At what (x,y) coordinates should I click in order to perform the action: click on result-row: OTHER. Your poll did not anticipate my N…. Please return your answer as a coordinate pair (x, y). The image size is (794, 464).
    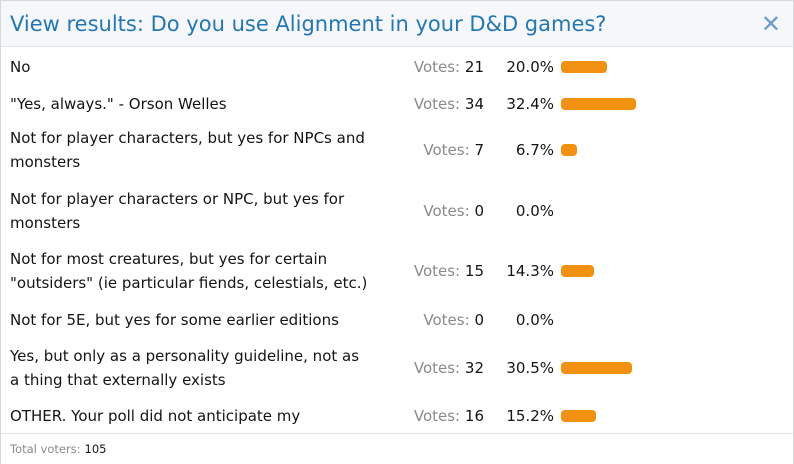
    Looking at the image, I should click on (397, 423).